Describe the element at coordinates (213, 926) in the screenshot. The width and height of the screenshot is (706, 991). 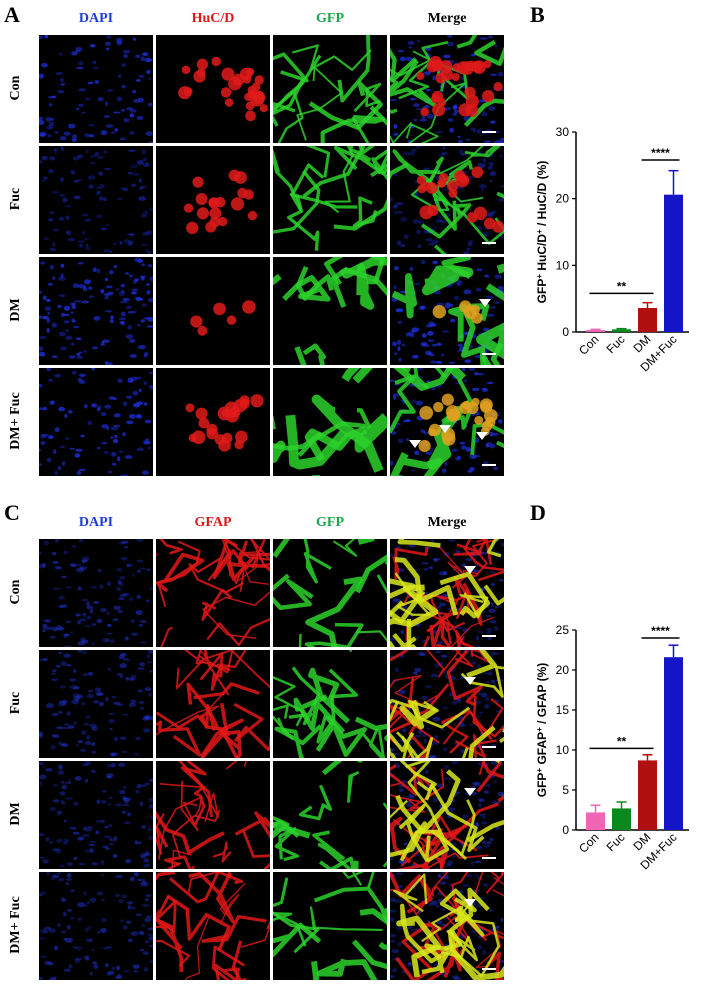
I see `micrograph-c-dmfuc-gfap` at that location.